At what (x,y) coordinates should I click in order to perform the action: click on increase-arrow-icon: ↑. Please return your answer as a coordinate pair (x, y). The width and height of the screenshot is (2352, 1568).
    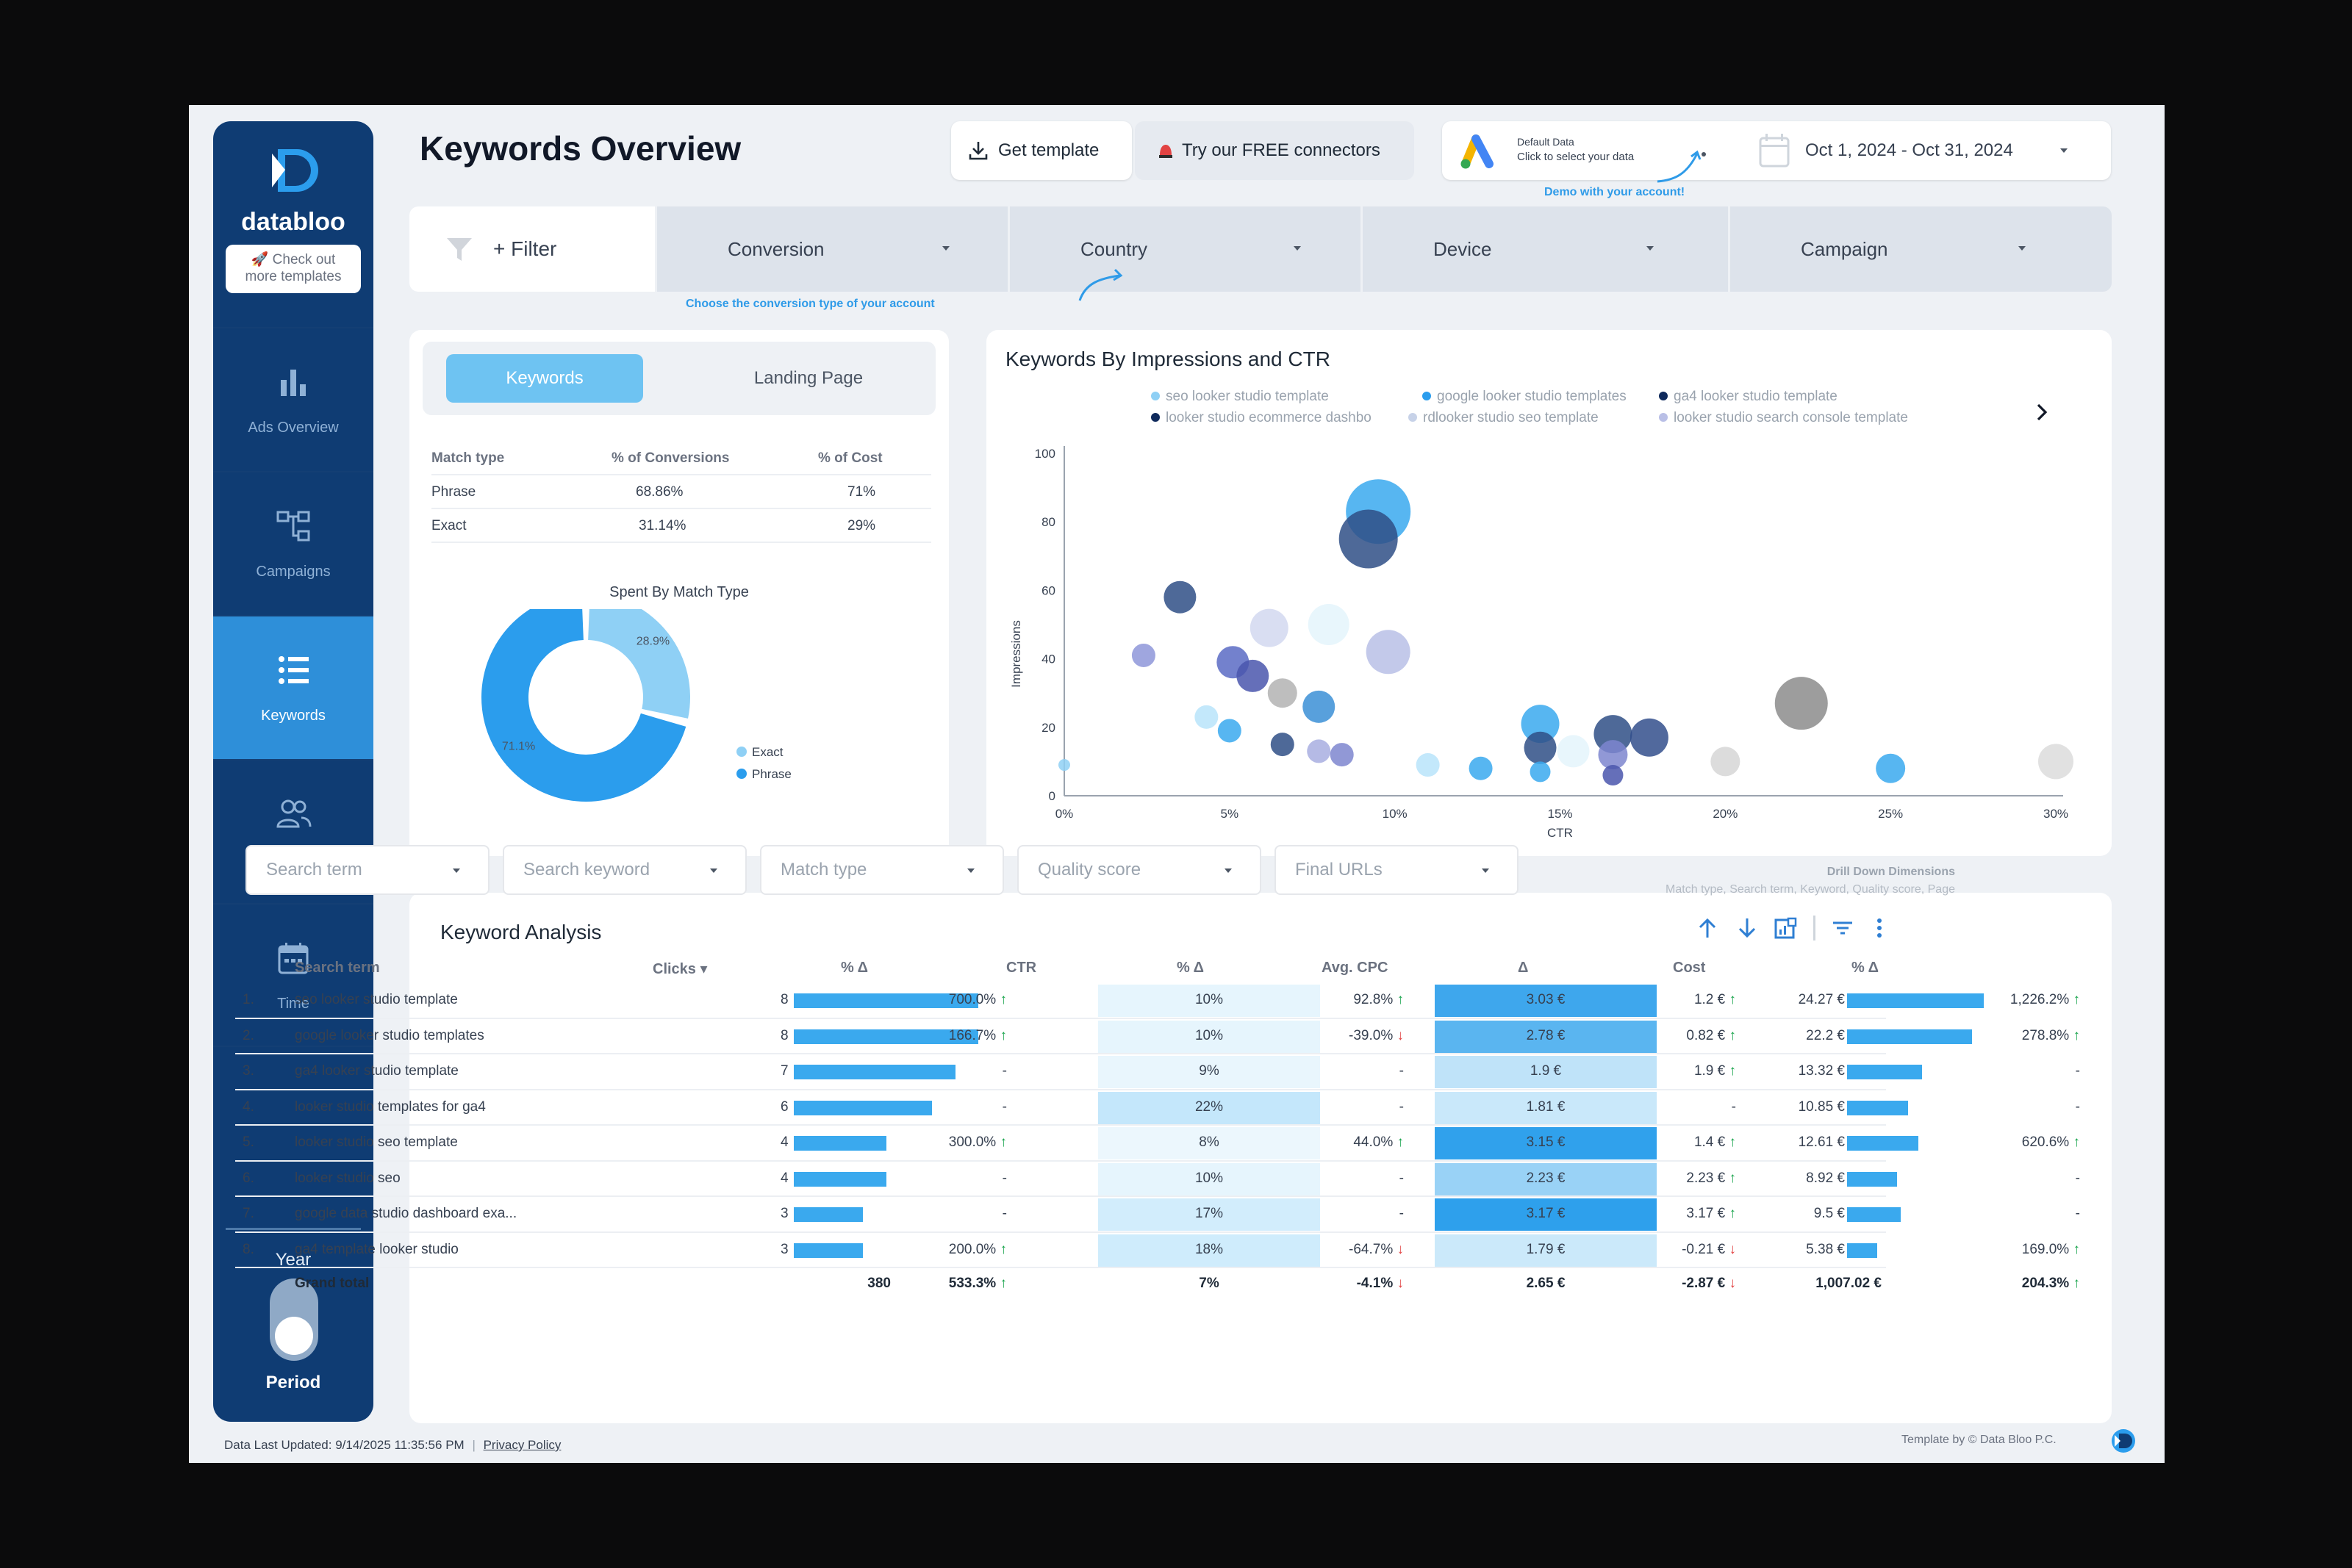
    Looking at the image, I should click on (2074, 1035).